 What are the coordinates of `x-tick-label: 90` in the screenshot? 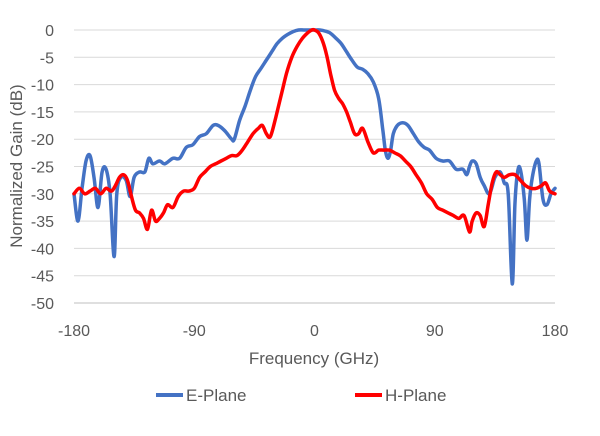 It's located at (435, 331).